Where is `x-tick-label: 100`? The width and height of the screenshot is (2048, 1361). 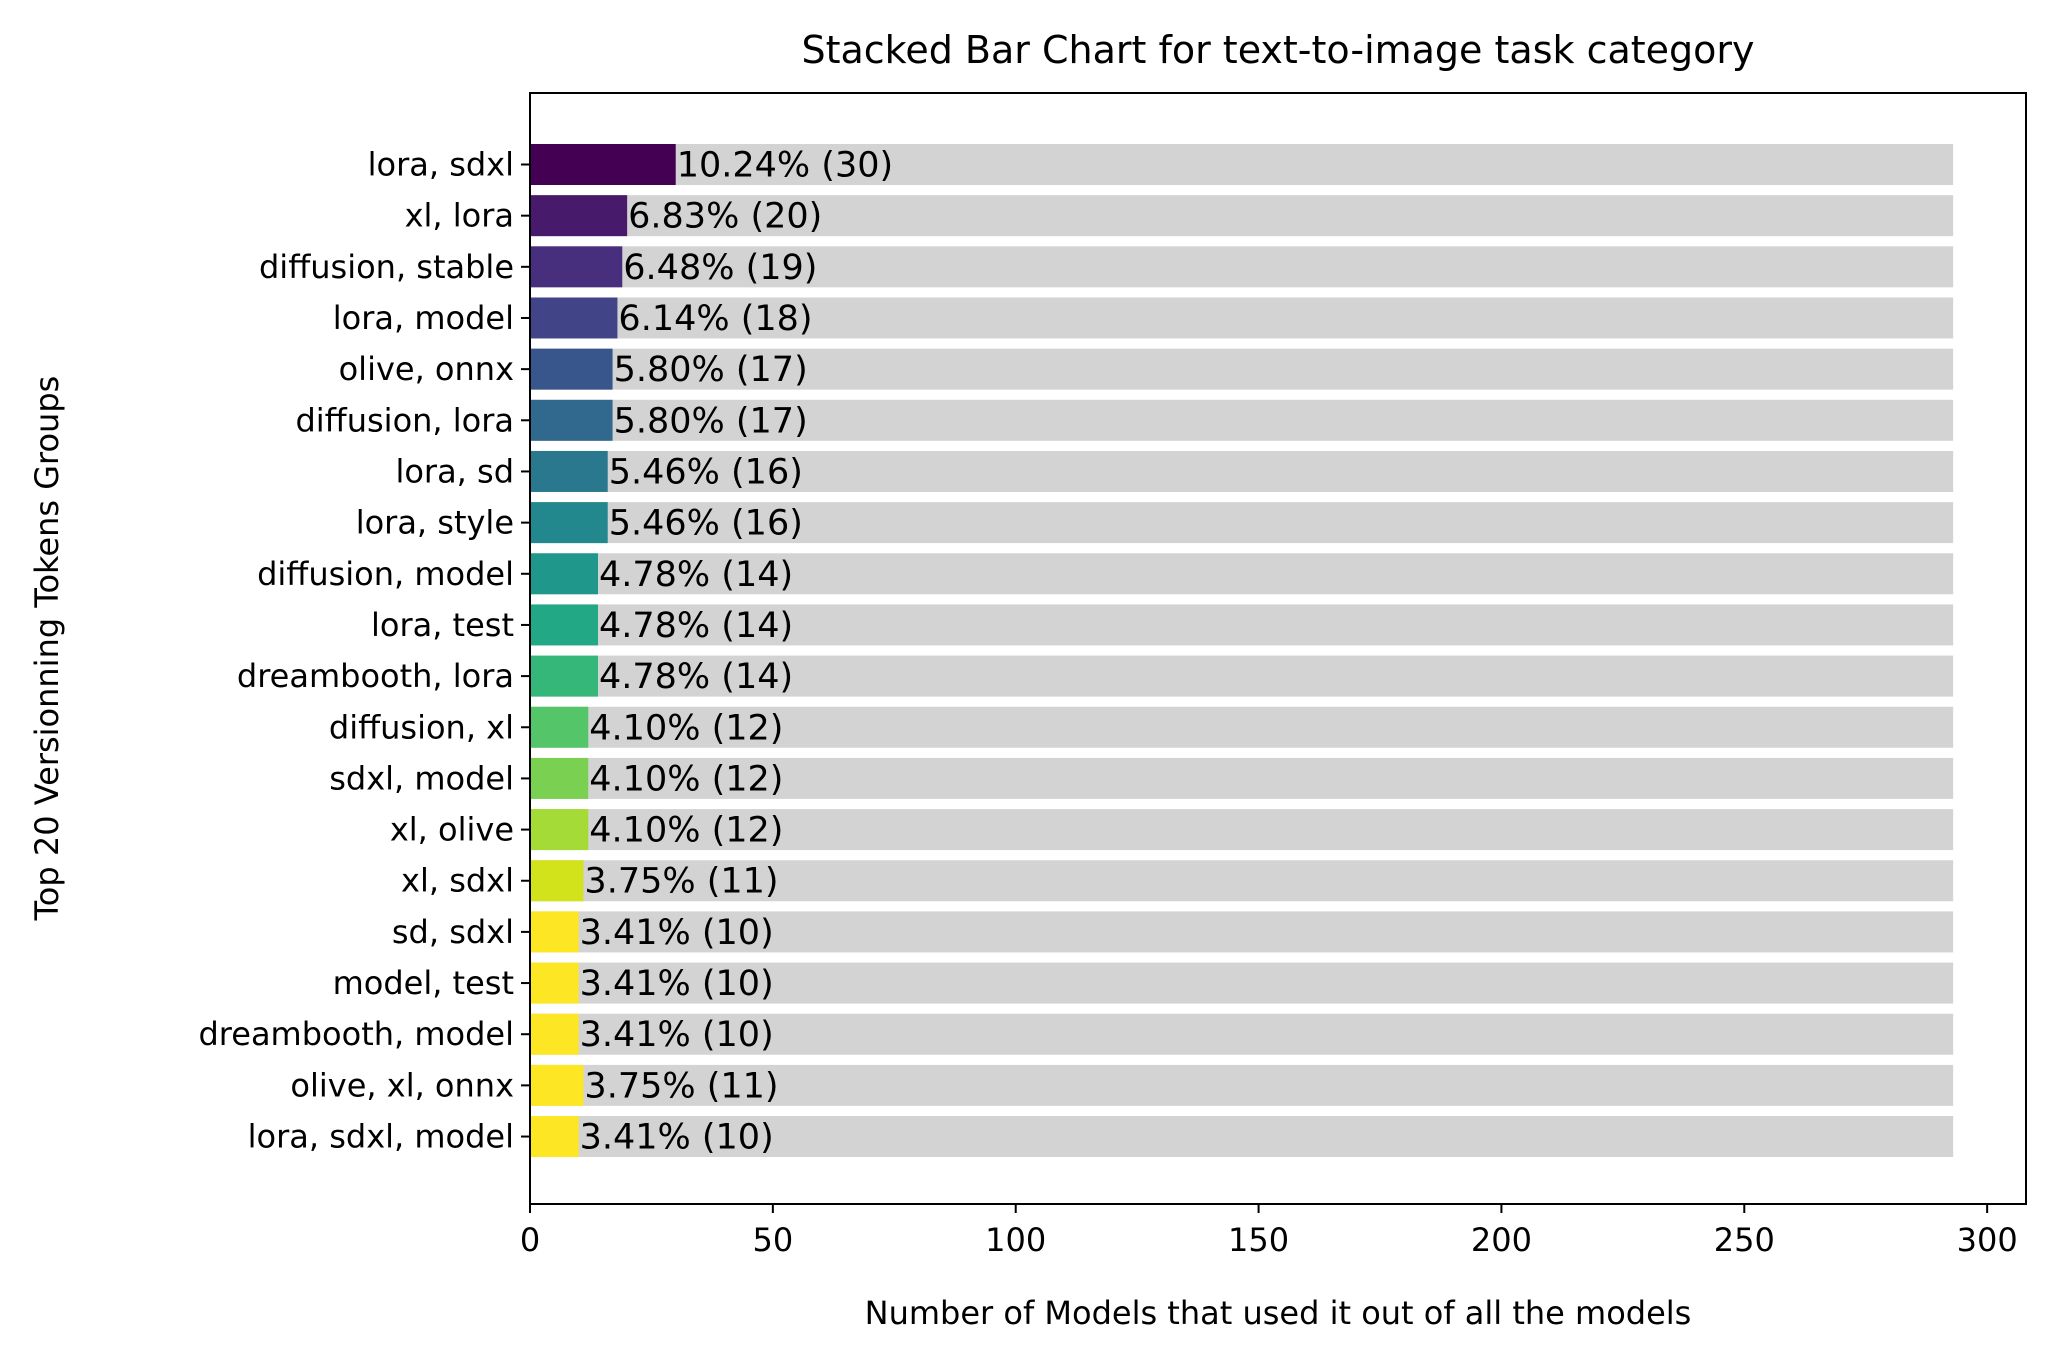 x-tick-label: 100 is located at coordinates (1015, 1240).